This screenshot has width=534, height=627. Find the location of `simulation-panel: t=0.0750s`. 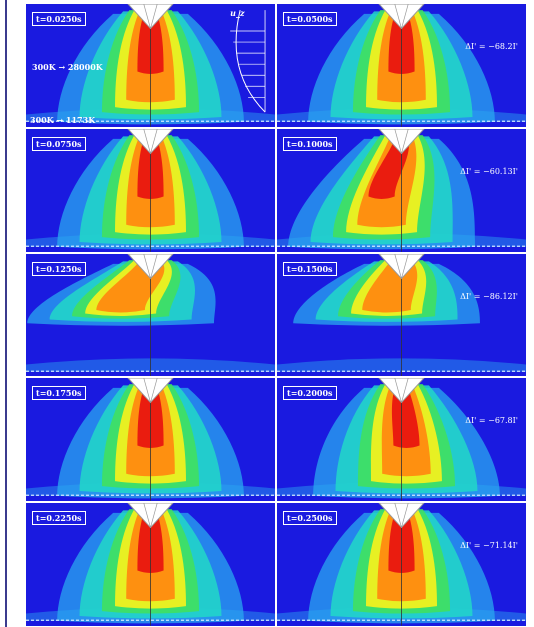

simulation-panel: t=0.0750s is located at coordinates (150, 190).